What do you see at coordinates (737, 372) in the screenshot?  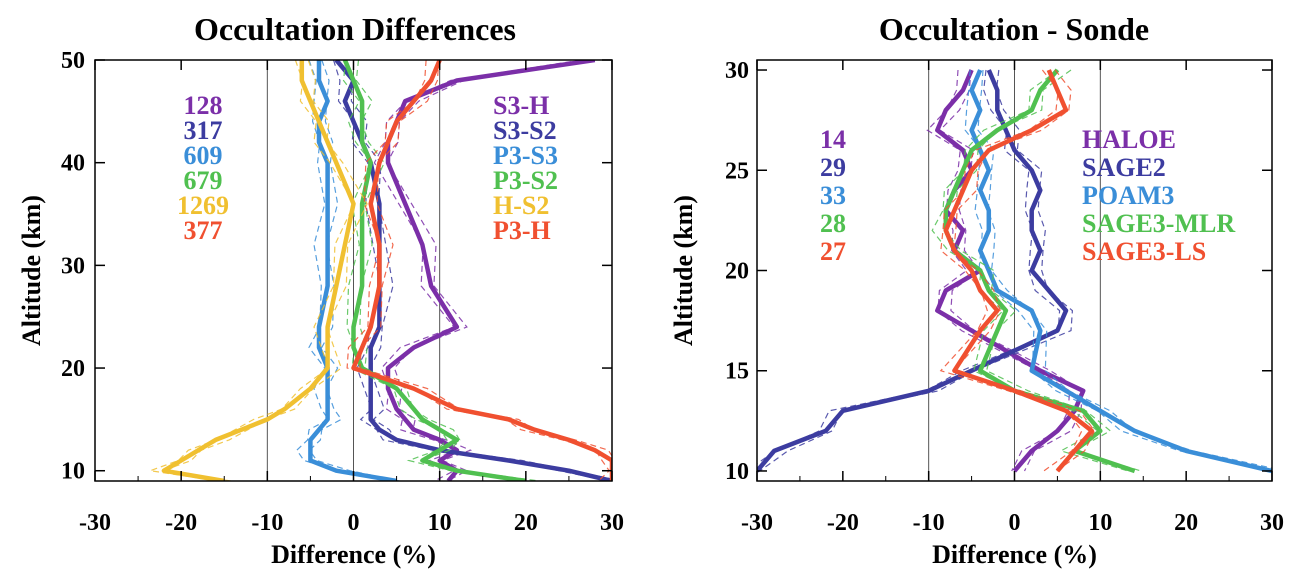 I see `y-tick-label: 15` at bounding box center [737, 372].